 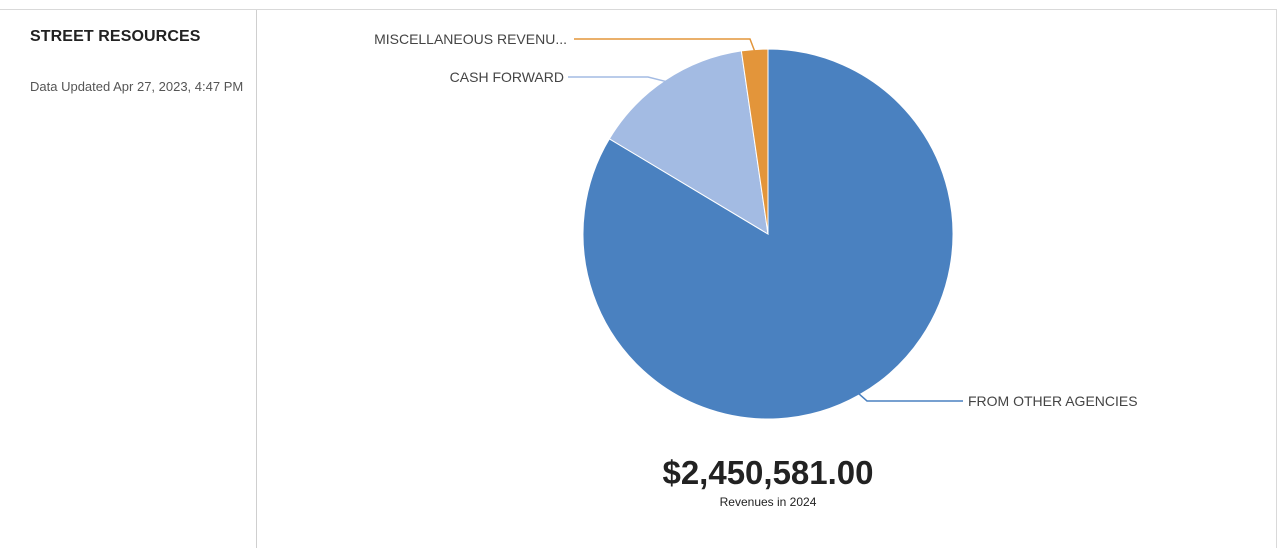 I want to click on total-caption: Revenues in 2024, so click(x=768, y=502).